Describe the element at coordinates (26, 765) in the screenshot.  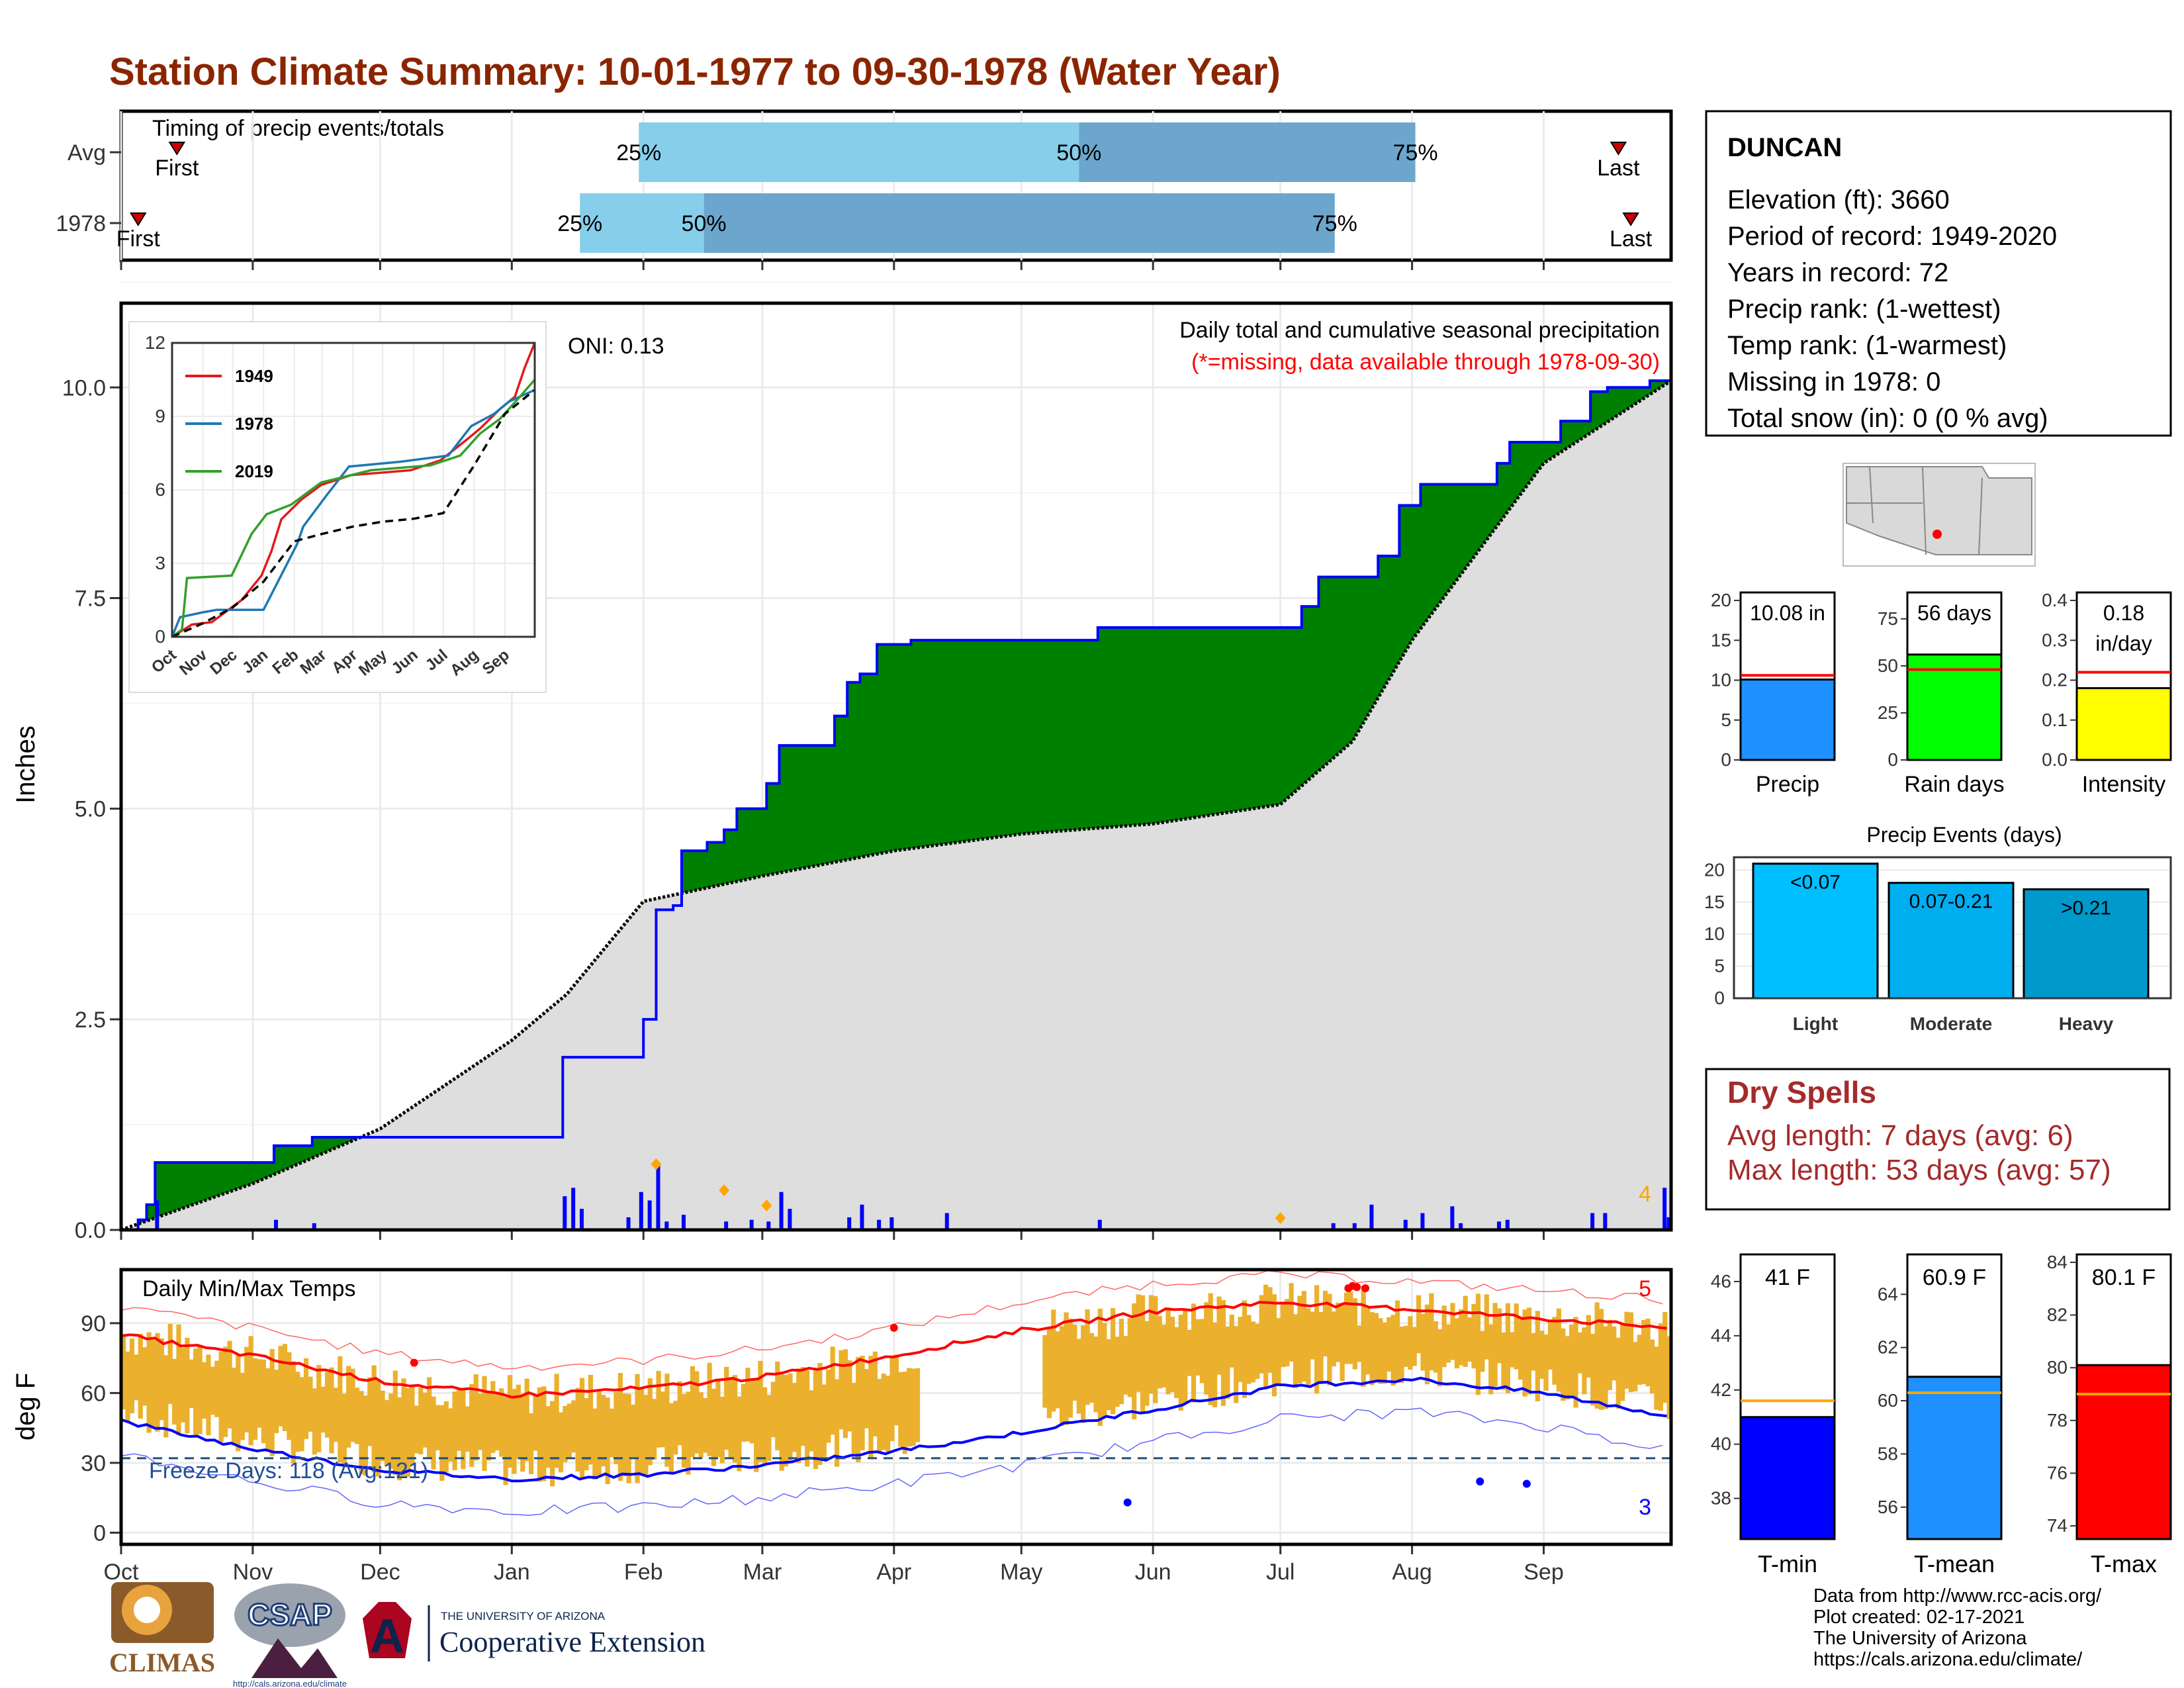
I see `precip-ylabel: Inches` at that location.